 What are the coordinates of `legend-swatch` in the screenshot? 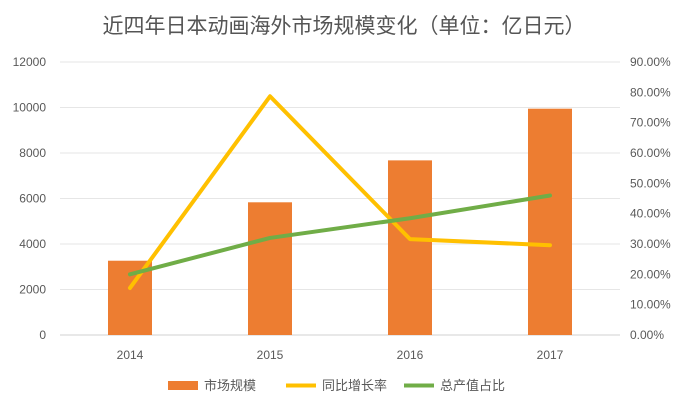 It's located at (183, 385).